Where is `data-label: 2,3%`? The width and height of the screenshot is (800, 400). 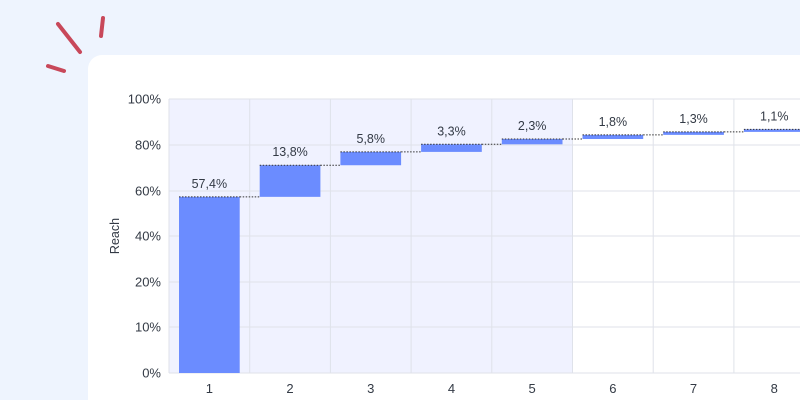
data-label: 2,3% is located at coordinates (532, 126).